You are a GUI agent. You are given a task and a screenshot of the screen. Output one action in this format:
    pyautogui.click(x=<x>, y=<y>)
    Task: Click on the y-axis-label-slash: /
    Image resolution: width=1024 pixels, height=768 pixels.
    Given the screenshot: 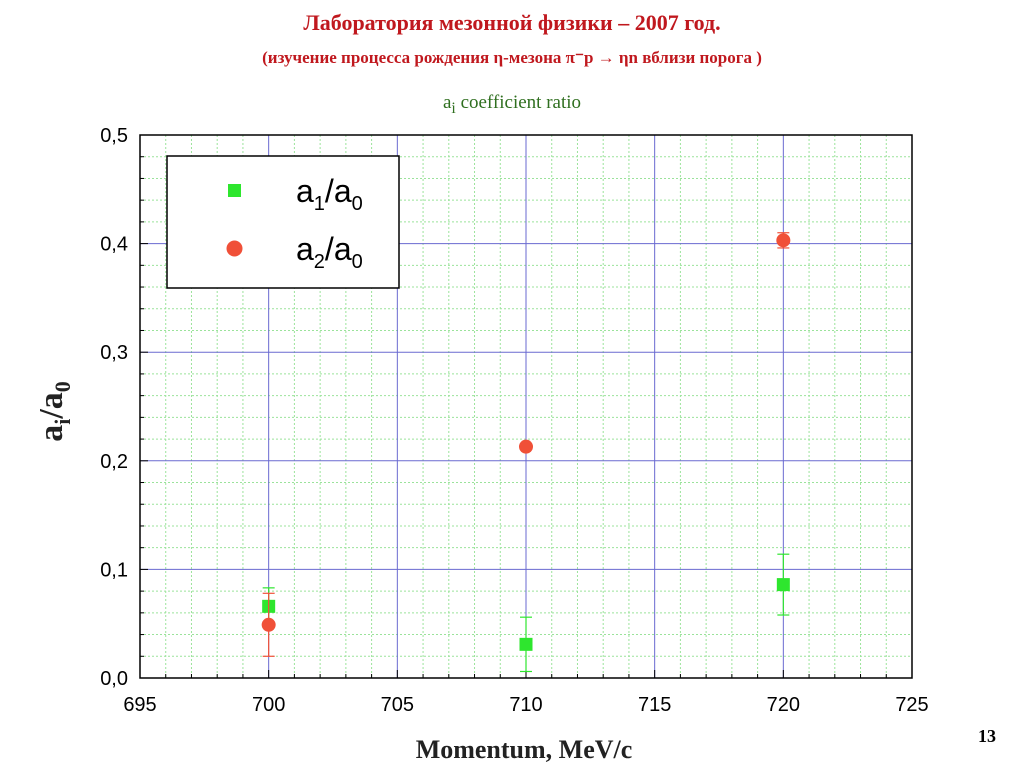 What is the action you would take?
    pyautogui.click(x=51, y=414)
    